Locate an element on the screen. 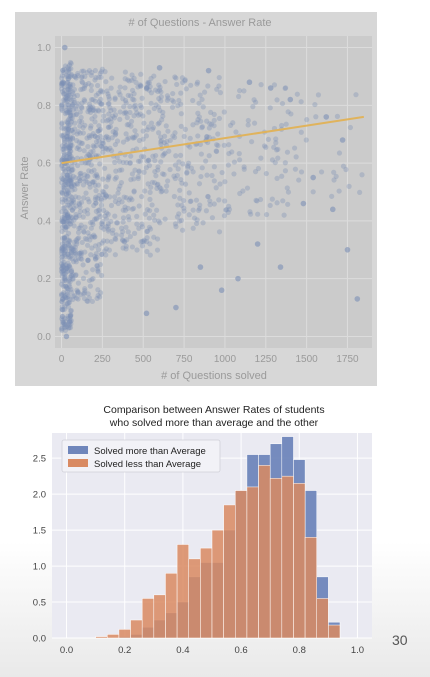  histogram-x-tick-label: 0.8 is located at coordinates (299, 650).